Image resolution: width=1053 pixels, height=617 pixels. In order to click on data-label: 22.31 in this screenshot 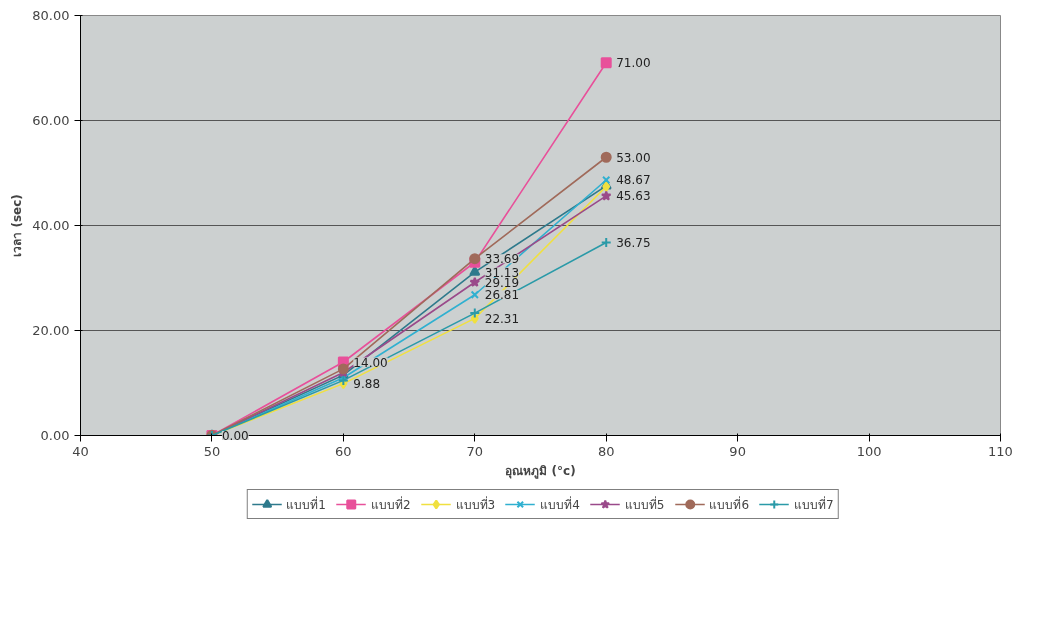, I will do `click(502, 318)`.